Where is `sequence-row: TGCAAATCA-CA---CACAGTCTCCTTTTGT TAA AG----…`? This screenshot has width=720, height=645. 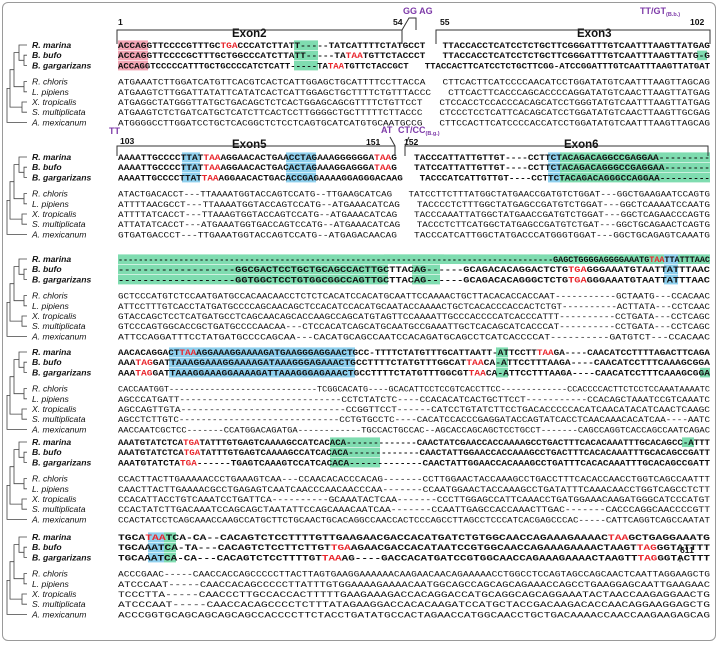 sequence-row: TGCAAATCA-CA---CACAGTCTCCTTTTGT TAA AG----… is located at coordinates (414, 558).